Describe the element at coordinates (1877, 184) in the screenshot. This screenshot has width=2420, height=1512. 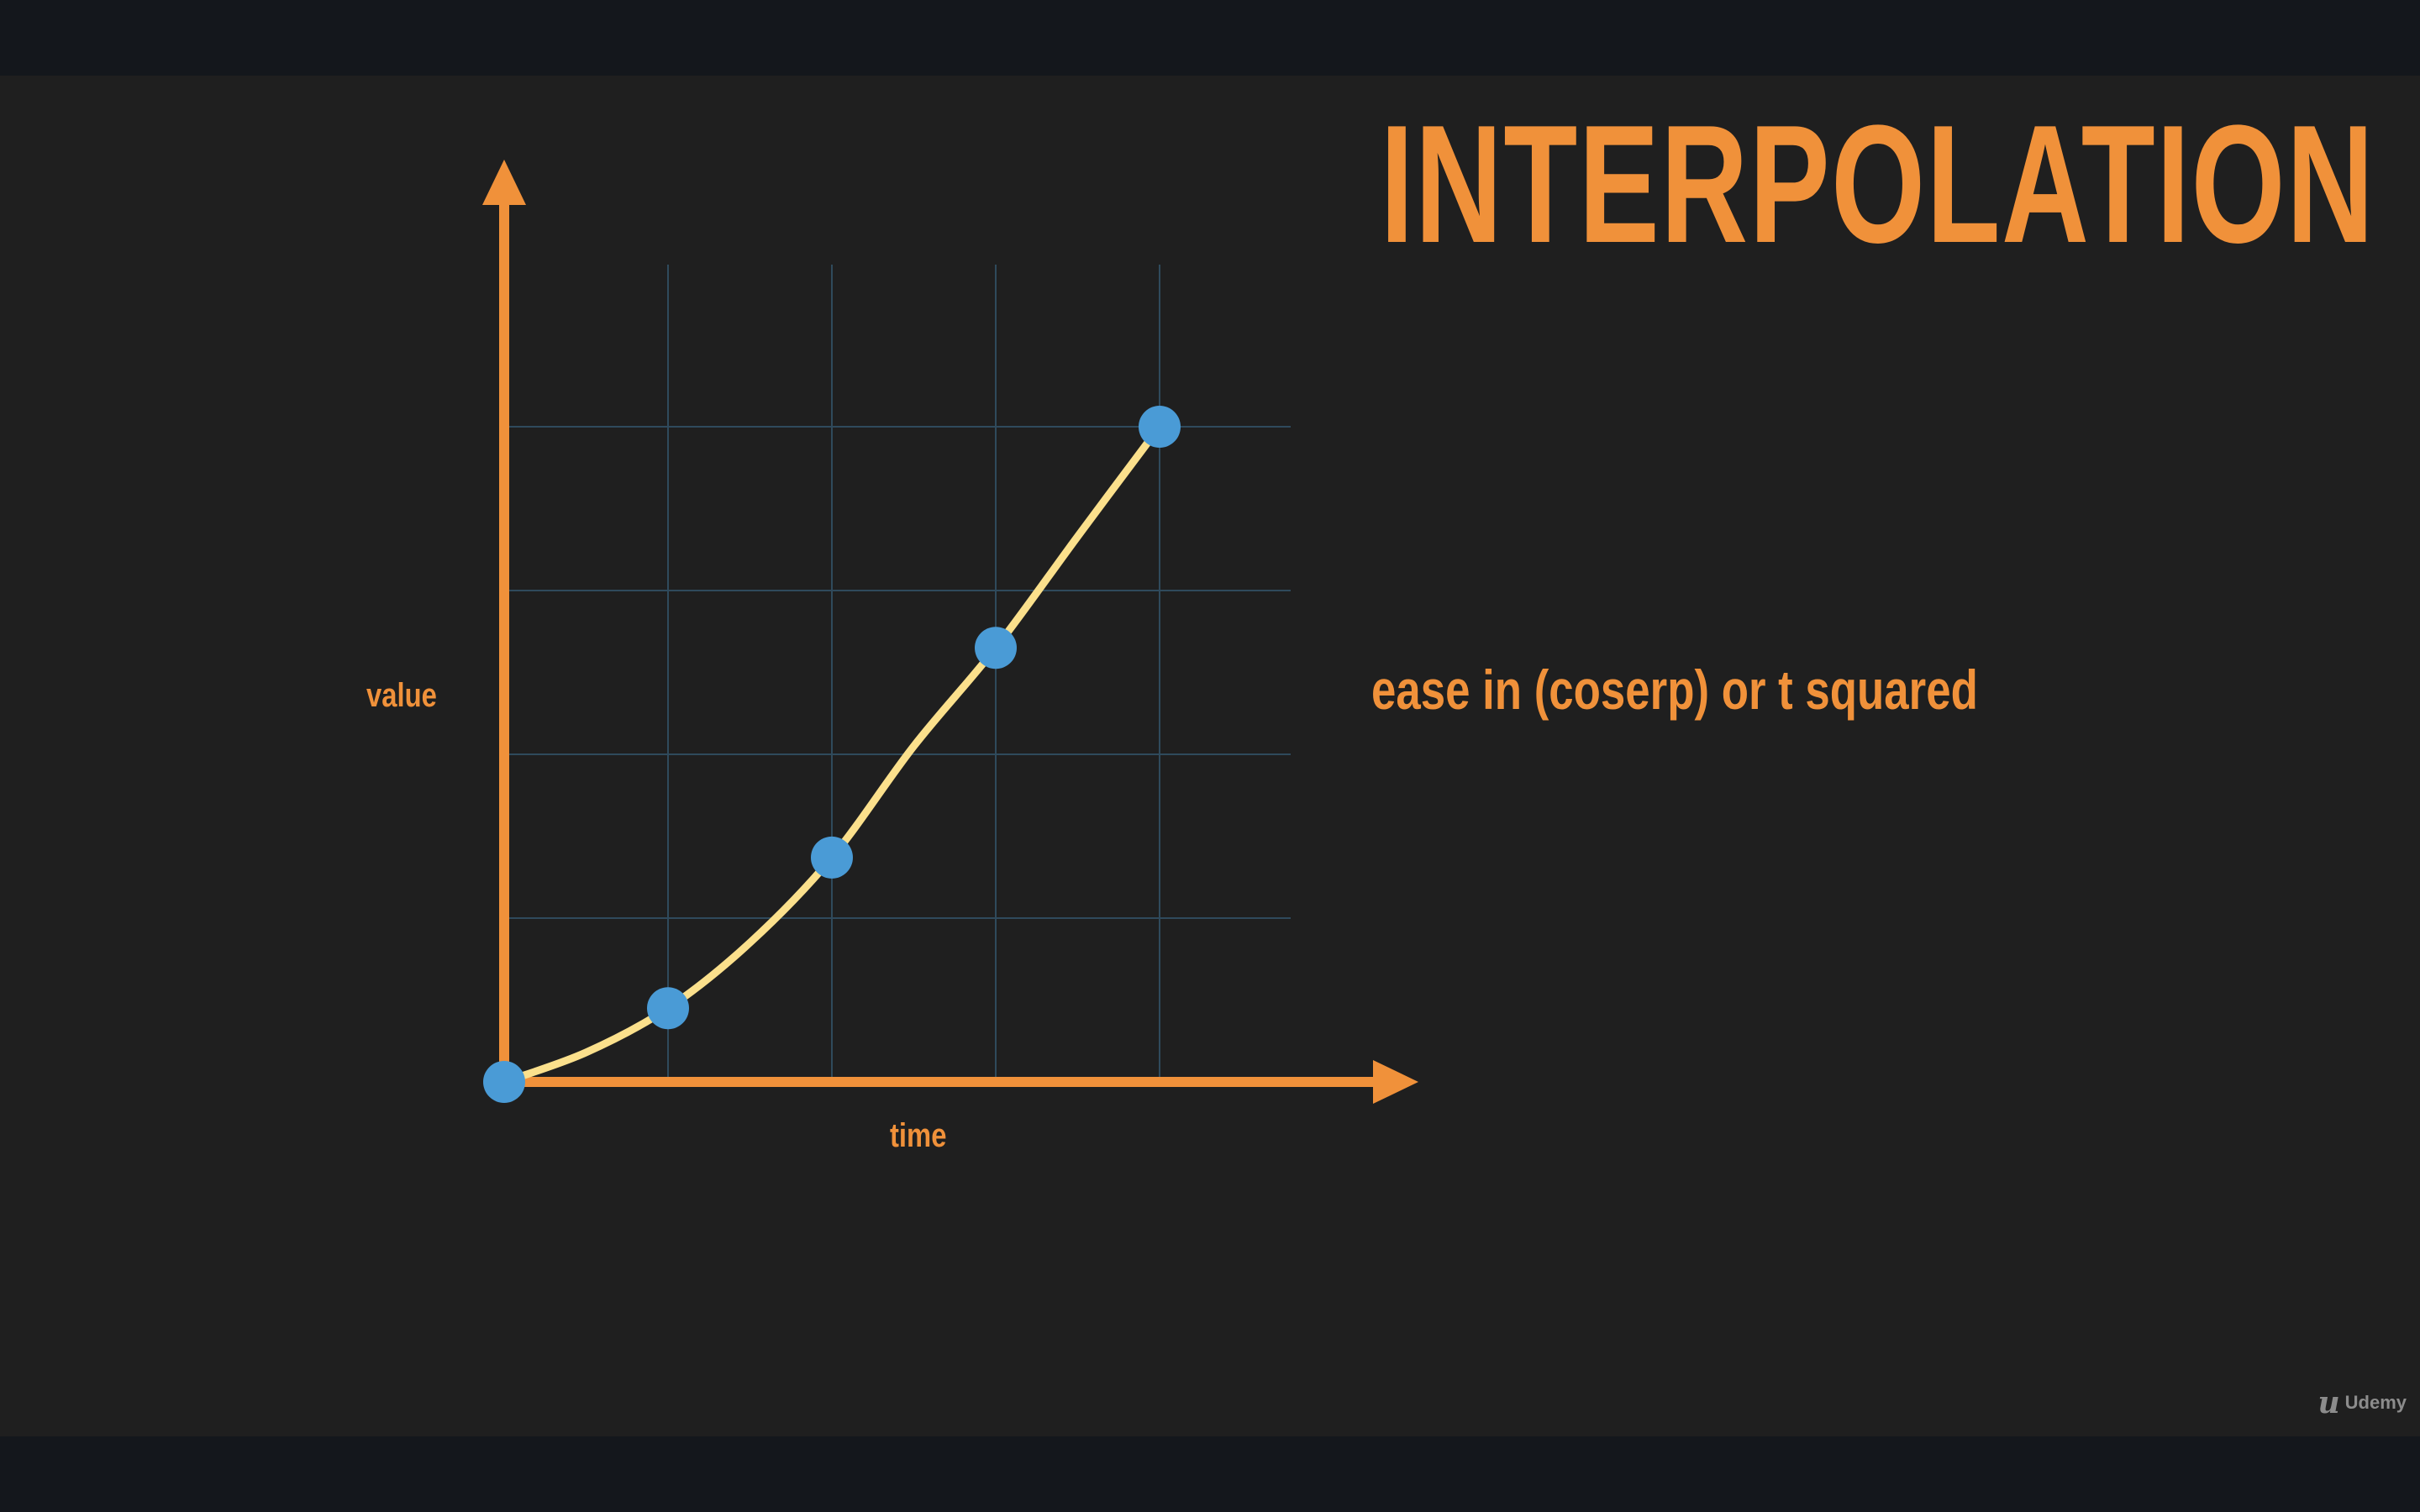
I see `slide-title: INTERPOLATION` at that location.